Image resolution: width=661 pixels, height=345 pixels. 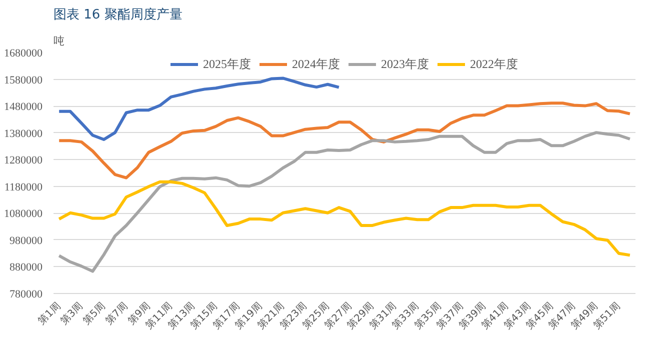 What do you see at coordinates (405, 64) in the screenshot?
I see `legend-label: 2023年度` at bounding box center [405, 64].